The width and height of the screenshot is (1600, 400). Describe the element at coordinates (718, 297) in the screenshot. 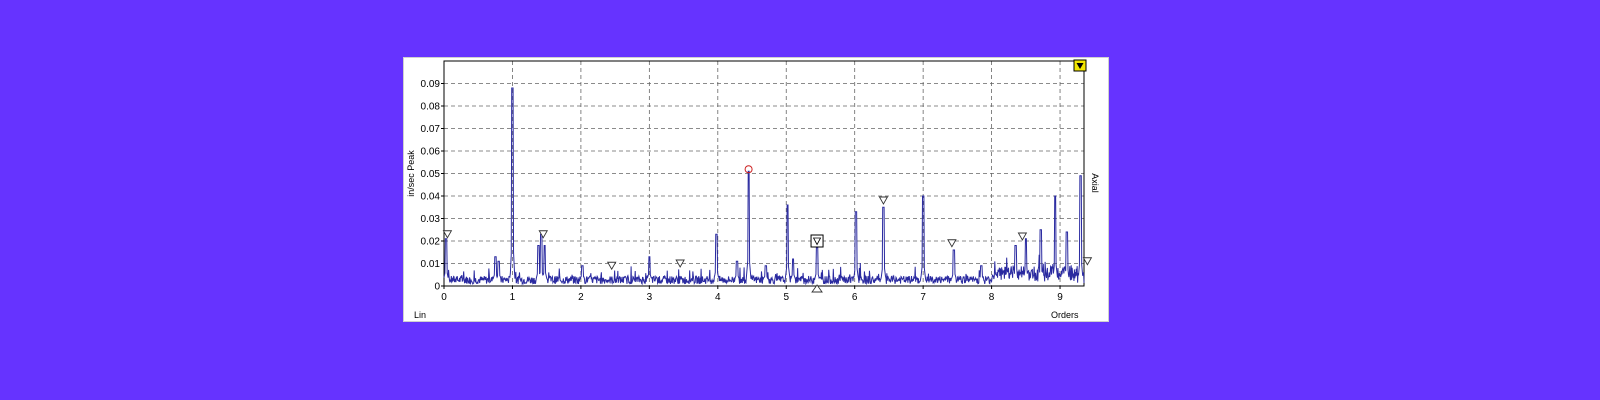

I see `x-tick-label: 4` at that location.